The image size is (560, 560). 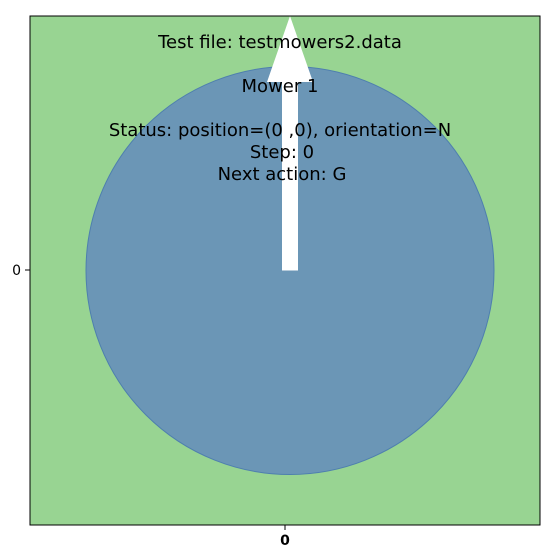 I want to click on orientation-arrow, so click(x=290, y=143).